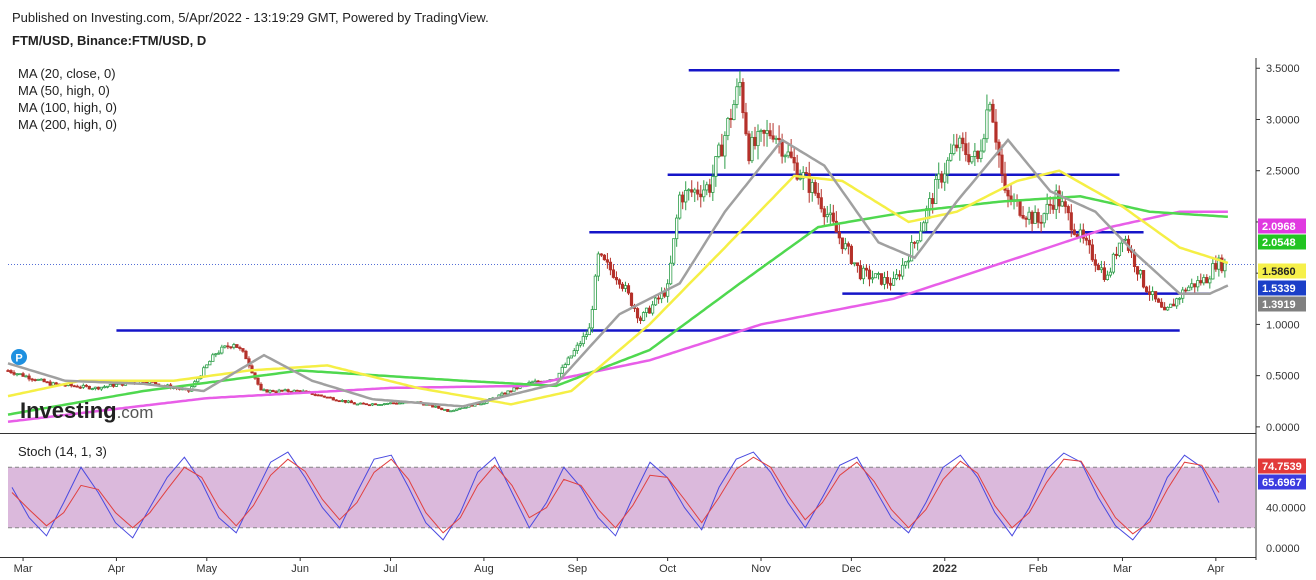 This screenshot has height=580, width=1316. Describe the element at coordinates (67, 73) in the screenshot. I see `ma-legend-20: MA (20, close, 0)` at that location.